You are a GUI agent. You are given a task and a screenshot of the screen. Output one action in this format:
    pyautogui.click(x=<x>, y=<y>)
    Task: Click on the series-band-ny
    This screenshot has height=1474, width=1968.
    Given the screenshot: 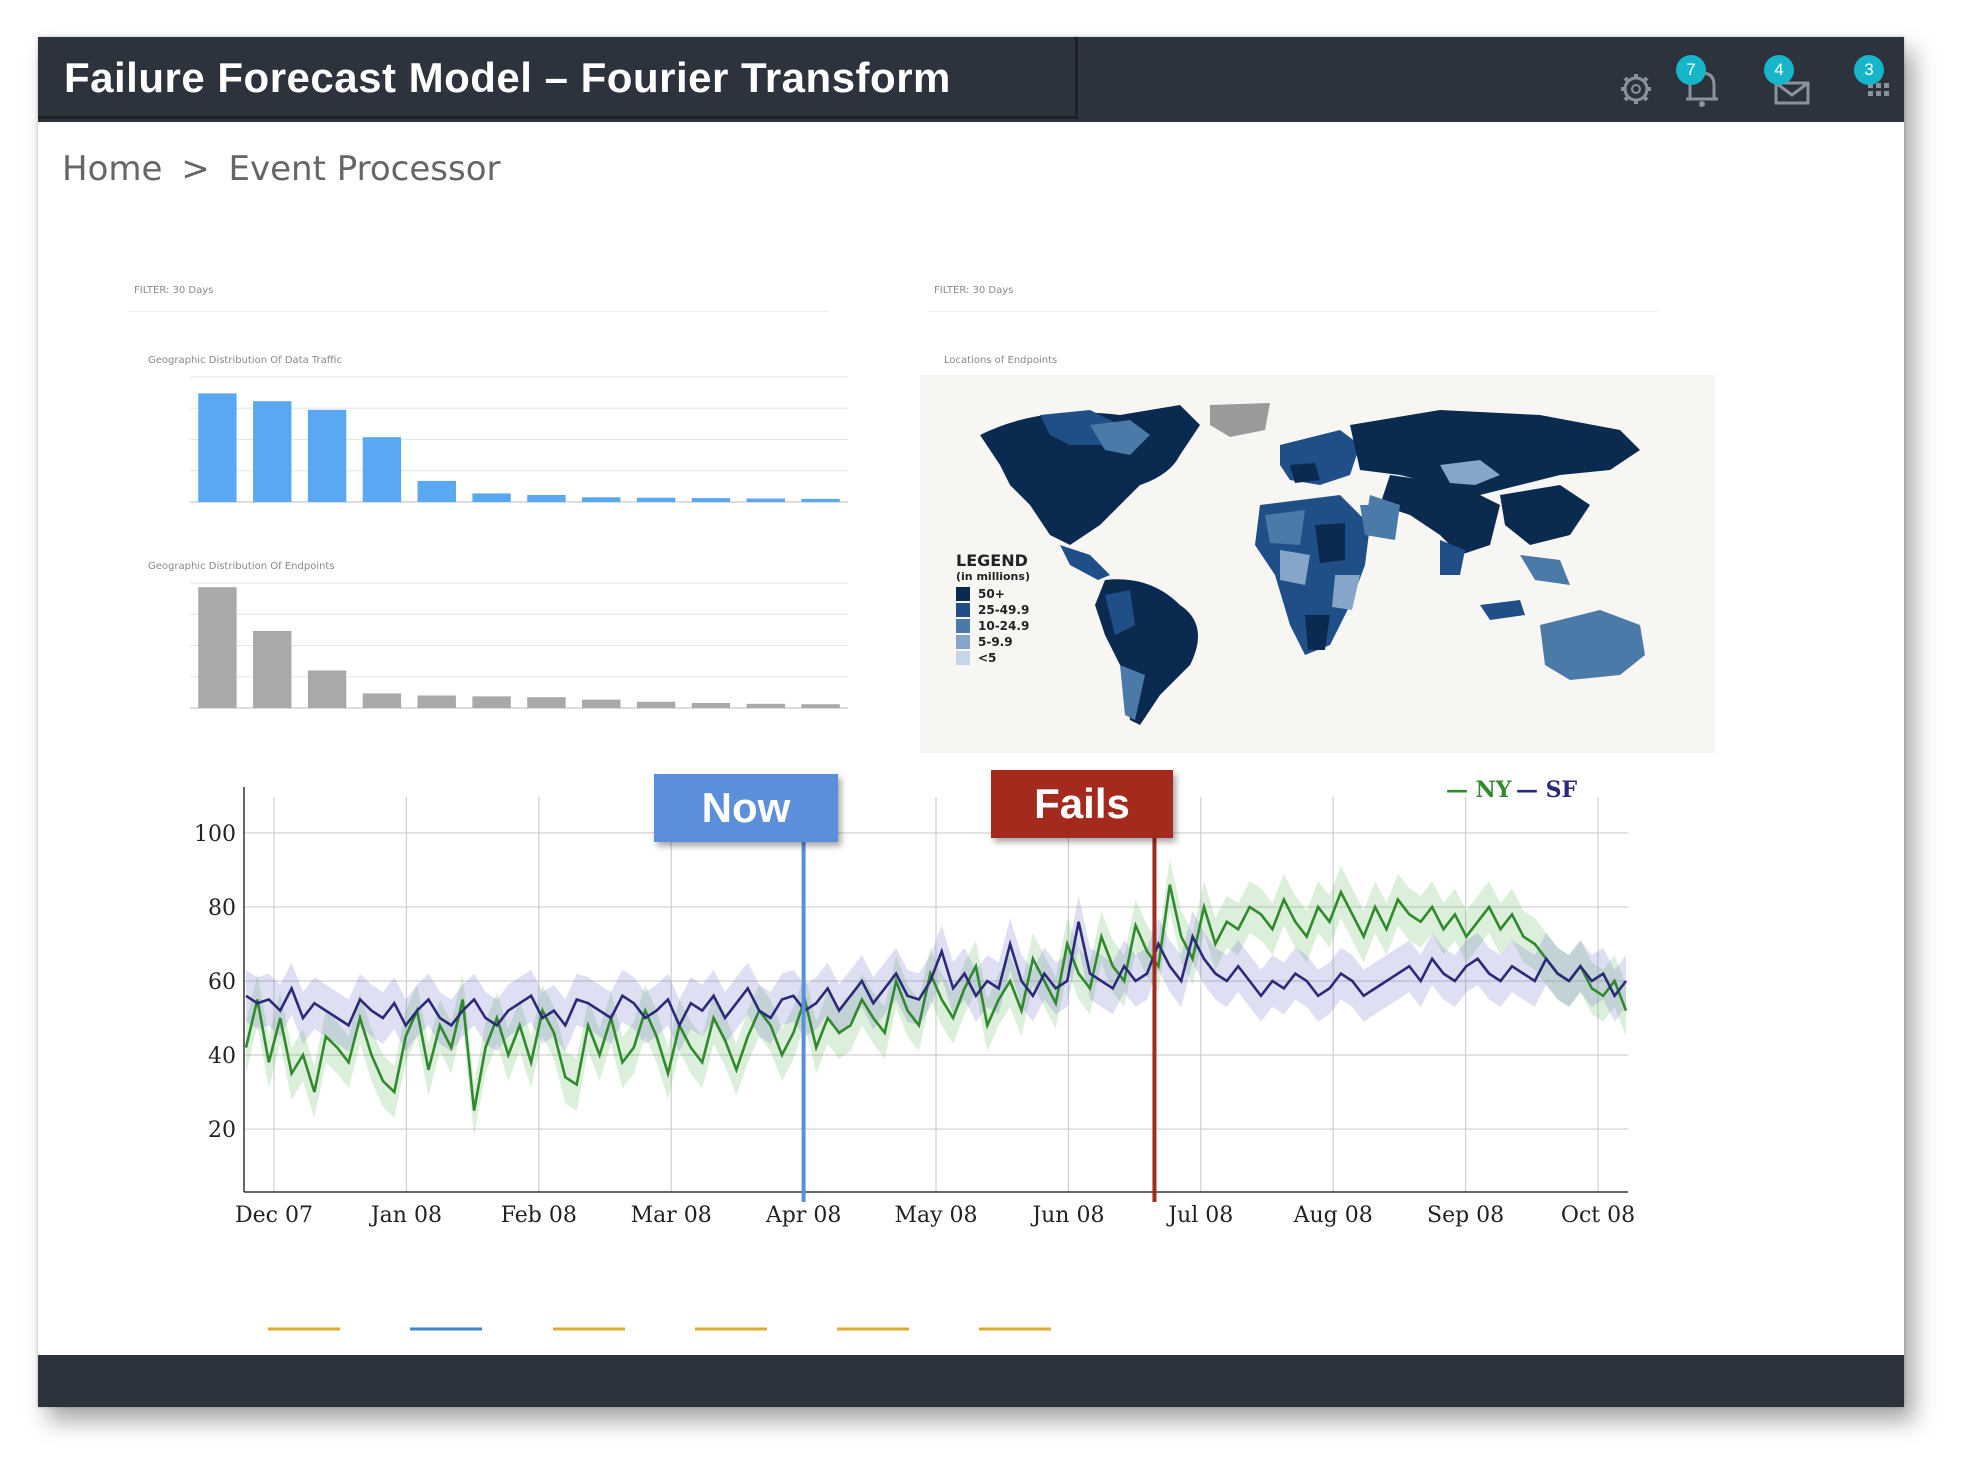 What is the action you would take?
    pyautogui.click(x=936, y=997)
    